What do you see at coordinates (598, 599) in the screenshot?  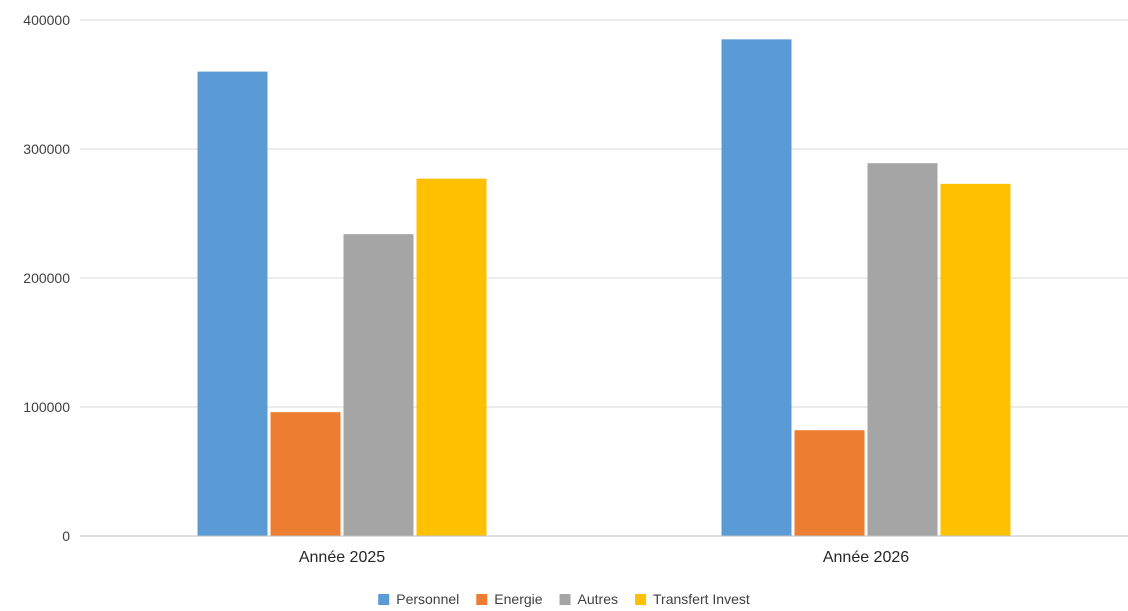 I see `legend-label: Autres` at bounding box center [598, 599].